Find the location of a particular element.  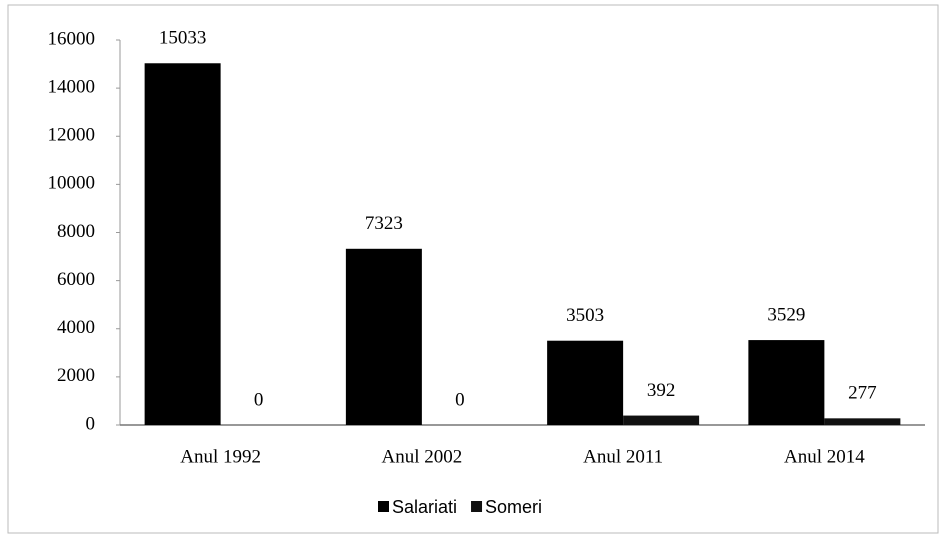

data-label: 7323 is located at coordinates (384, 223).